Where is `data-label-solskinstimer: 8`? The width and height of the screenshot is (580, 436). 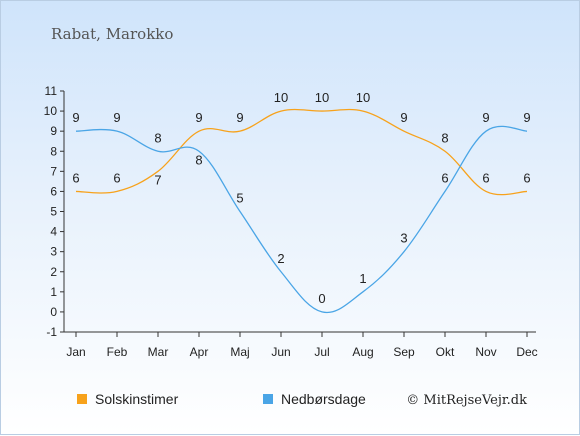
data-label-solskinstimer: 8 is located at coordinates (444, 137).